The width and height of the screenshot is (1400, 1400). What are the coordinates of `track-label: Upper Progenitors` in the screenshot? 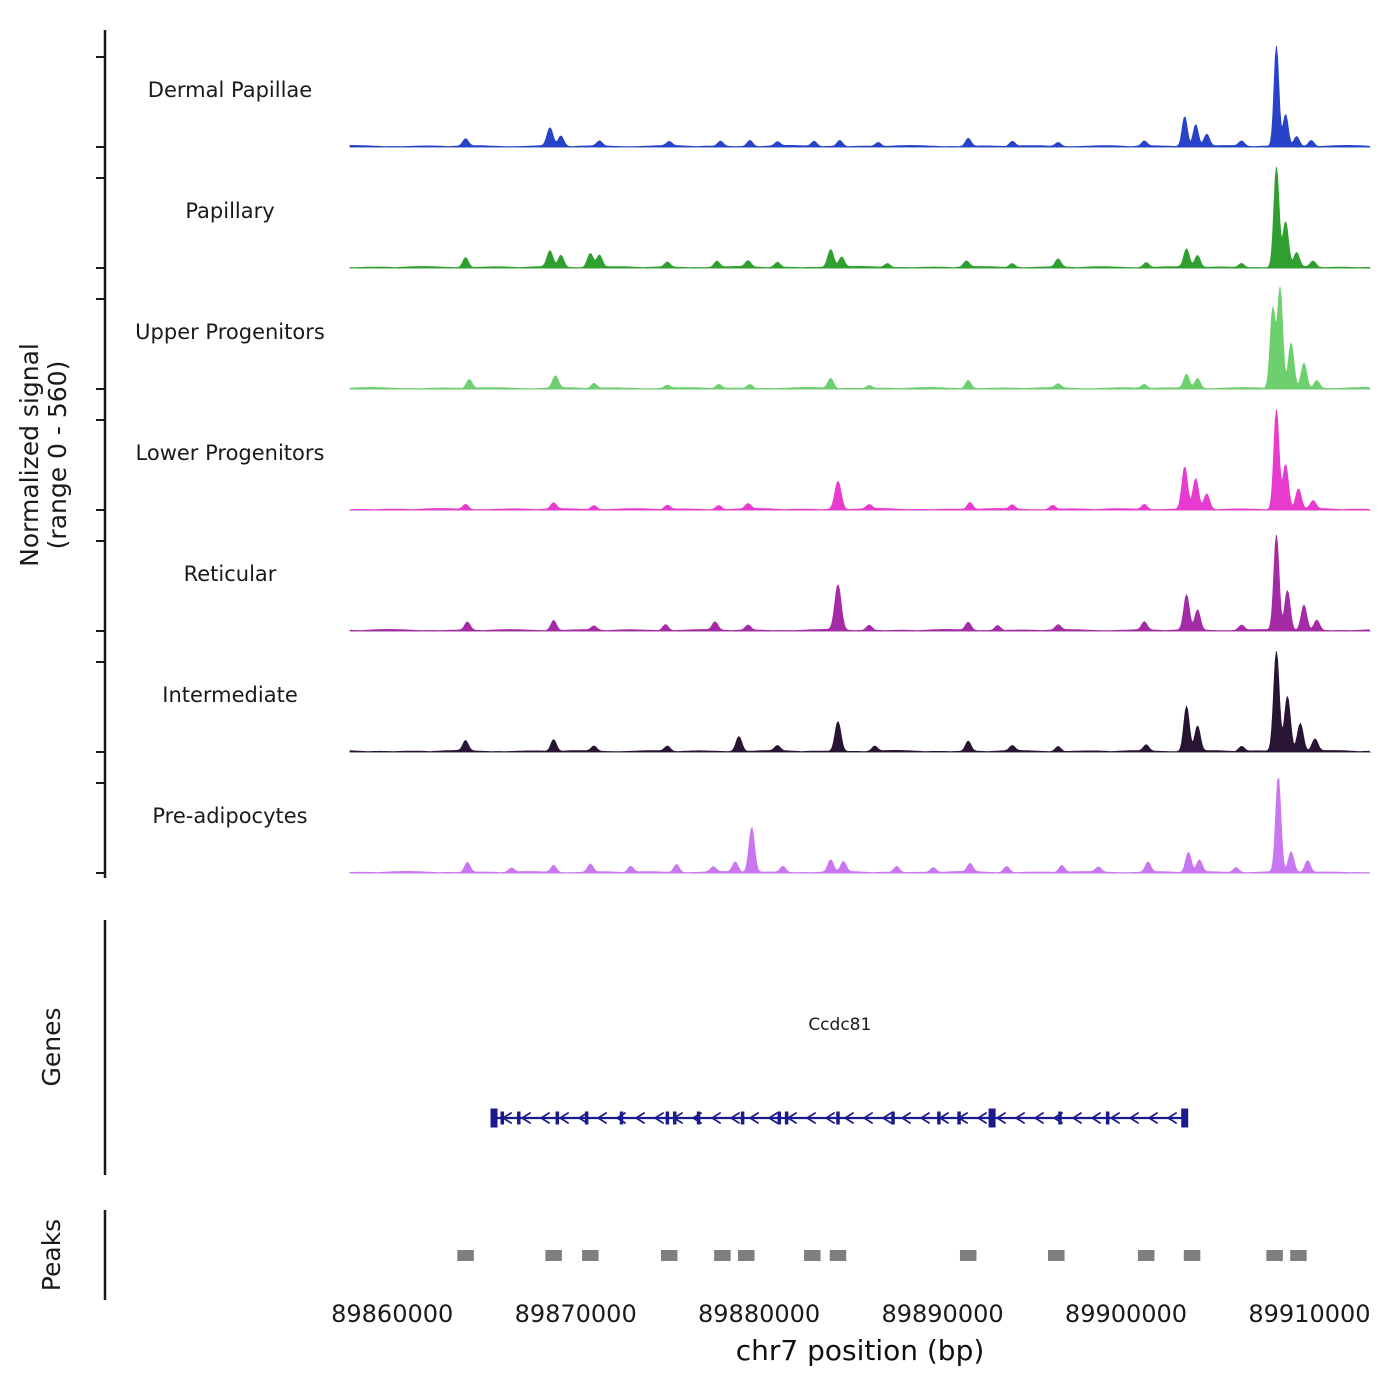 It's located at (230, 332).